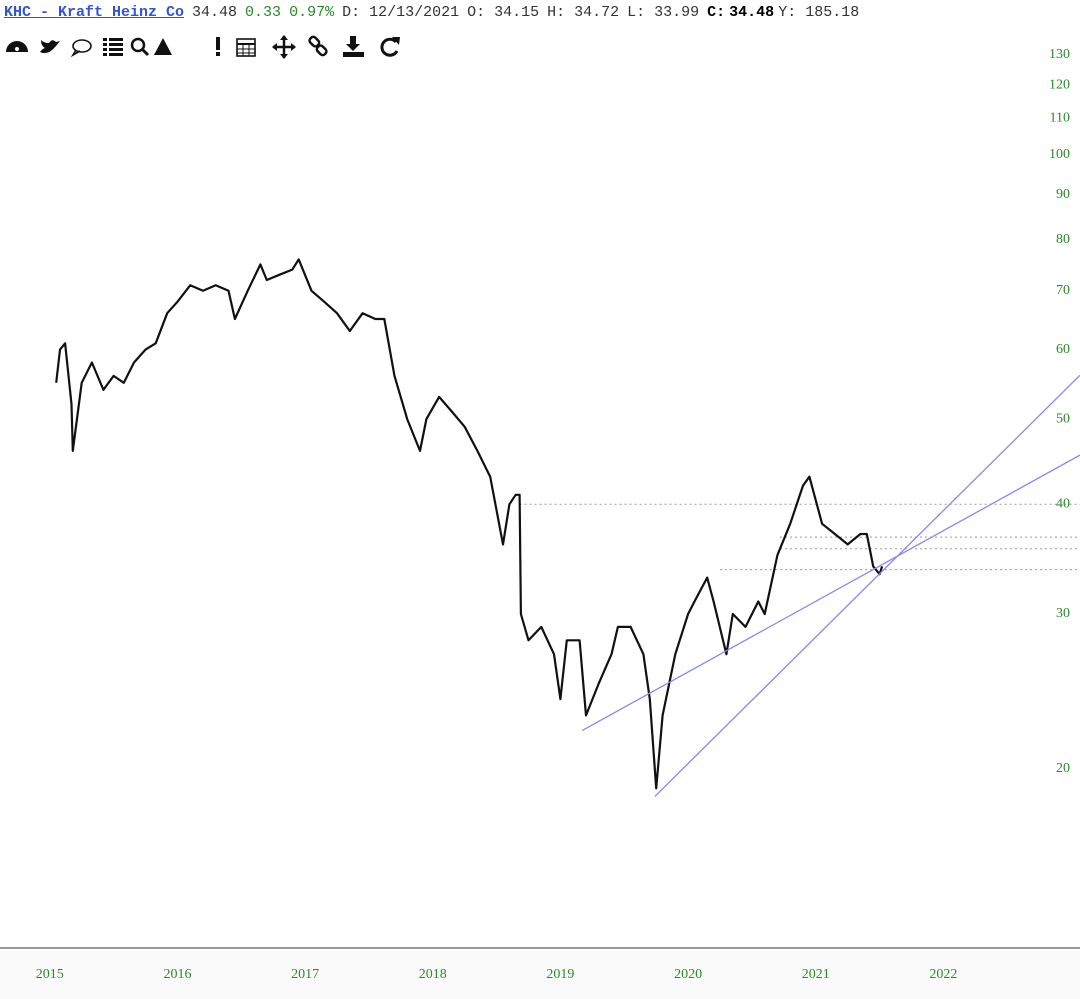  I want to click on change: 0.33, so click(263, 12).